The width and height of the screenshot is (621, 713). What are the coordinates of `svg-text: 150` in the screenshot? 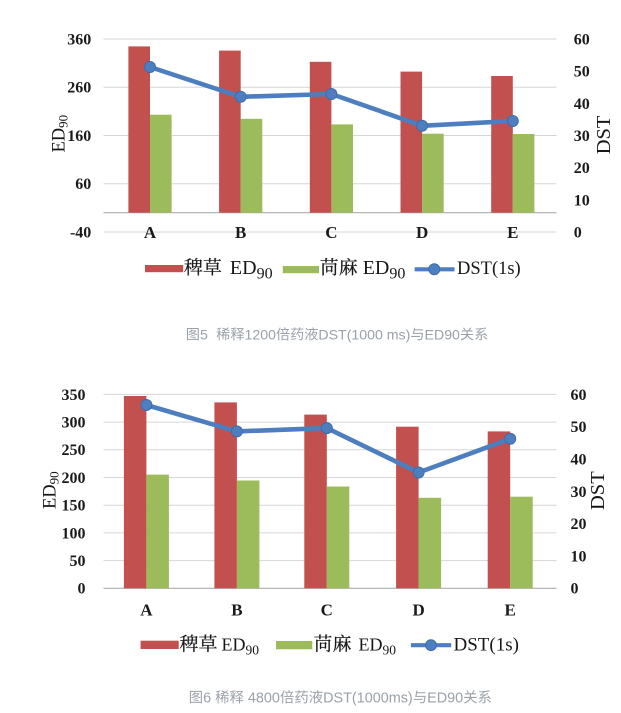 It's located at (74, 506).